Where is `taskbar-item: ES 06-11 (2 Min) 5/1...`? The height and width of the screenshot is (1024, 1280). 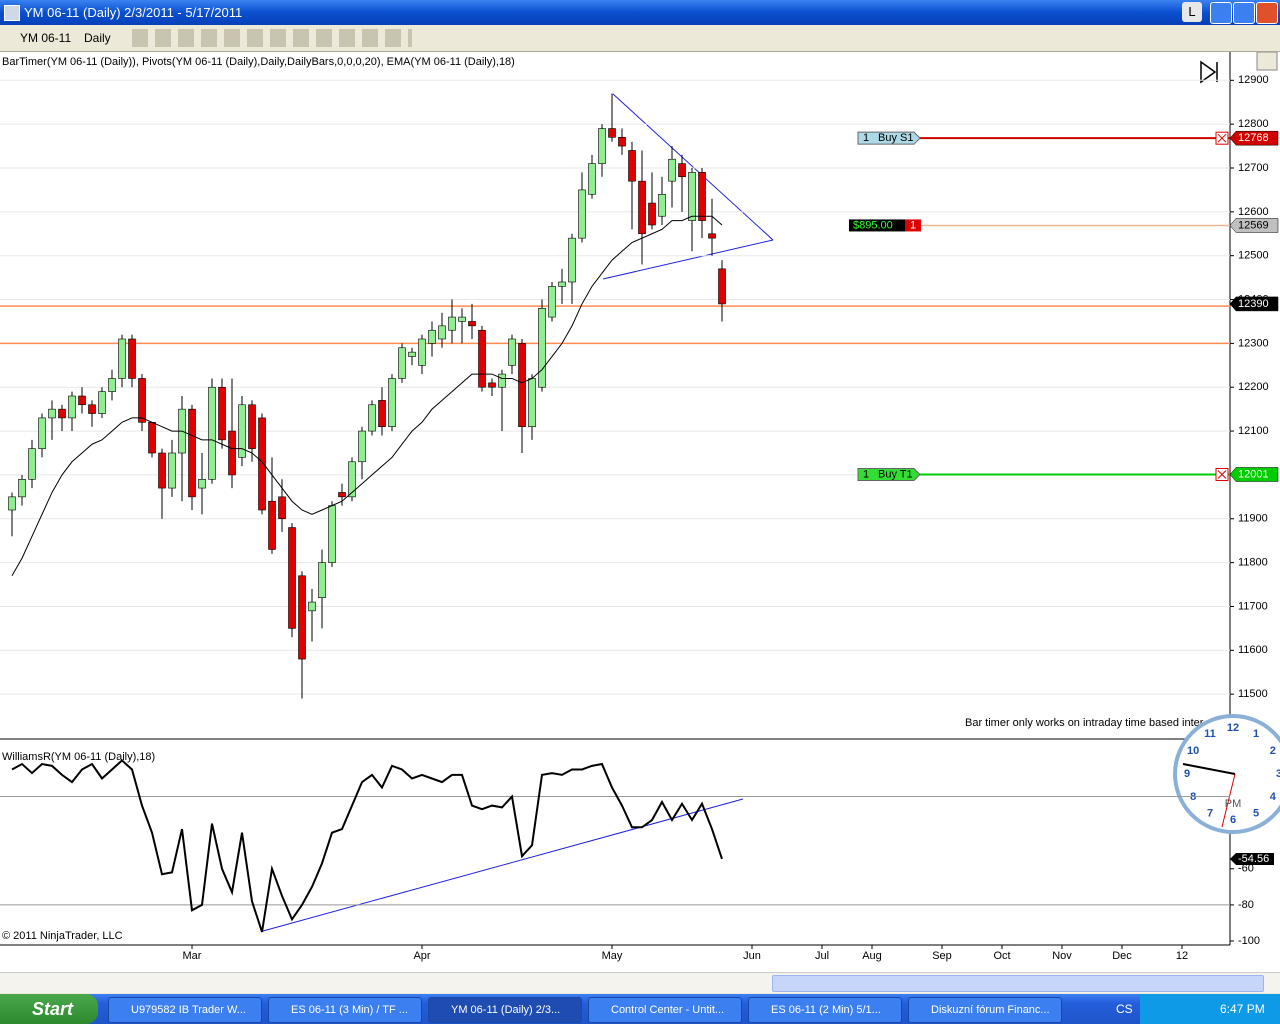
taskbar-item: ES 06-11 (2 Min) 5/1... is located at coordinates (825, 1010).